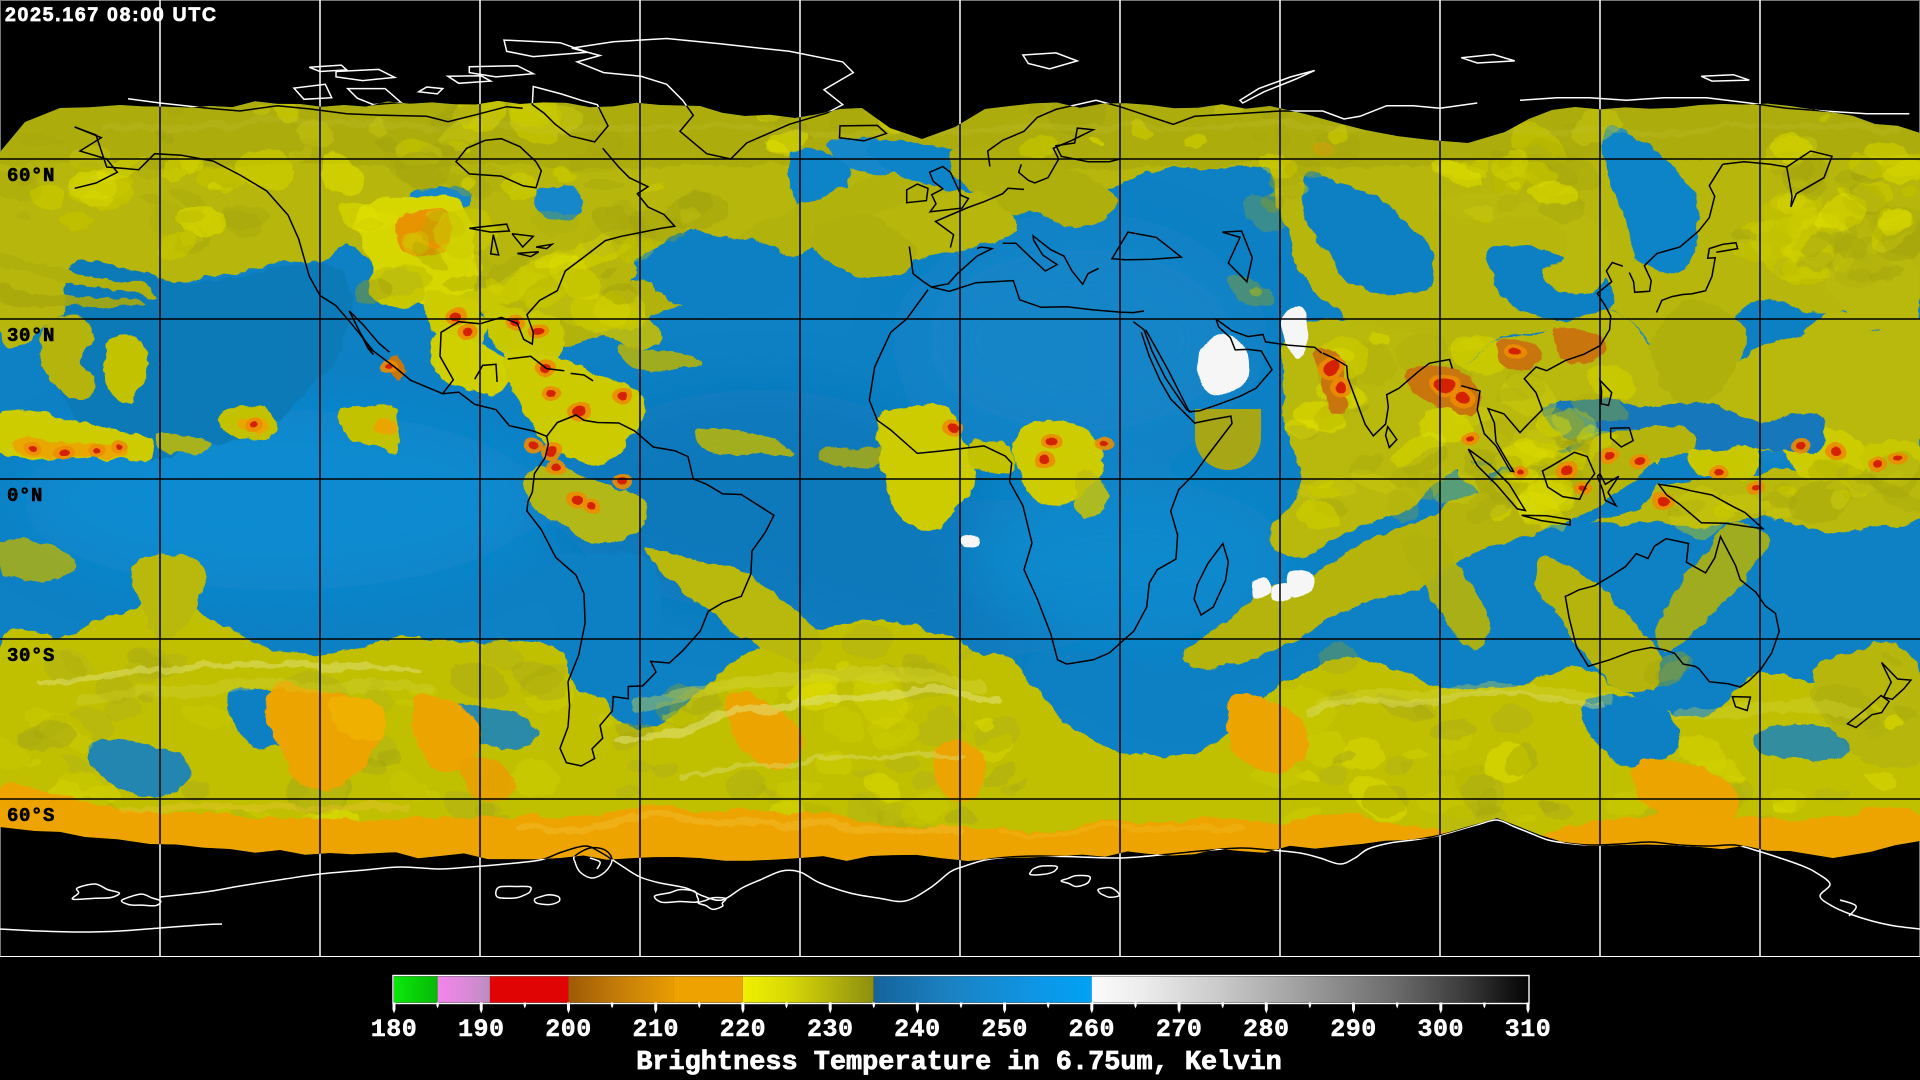  What do you see at coordinates (1528, 1029) in the screenshot?
I see `svg-text: 310` at bounding box center [1528, 1029].